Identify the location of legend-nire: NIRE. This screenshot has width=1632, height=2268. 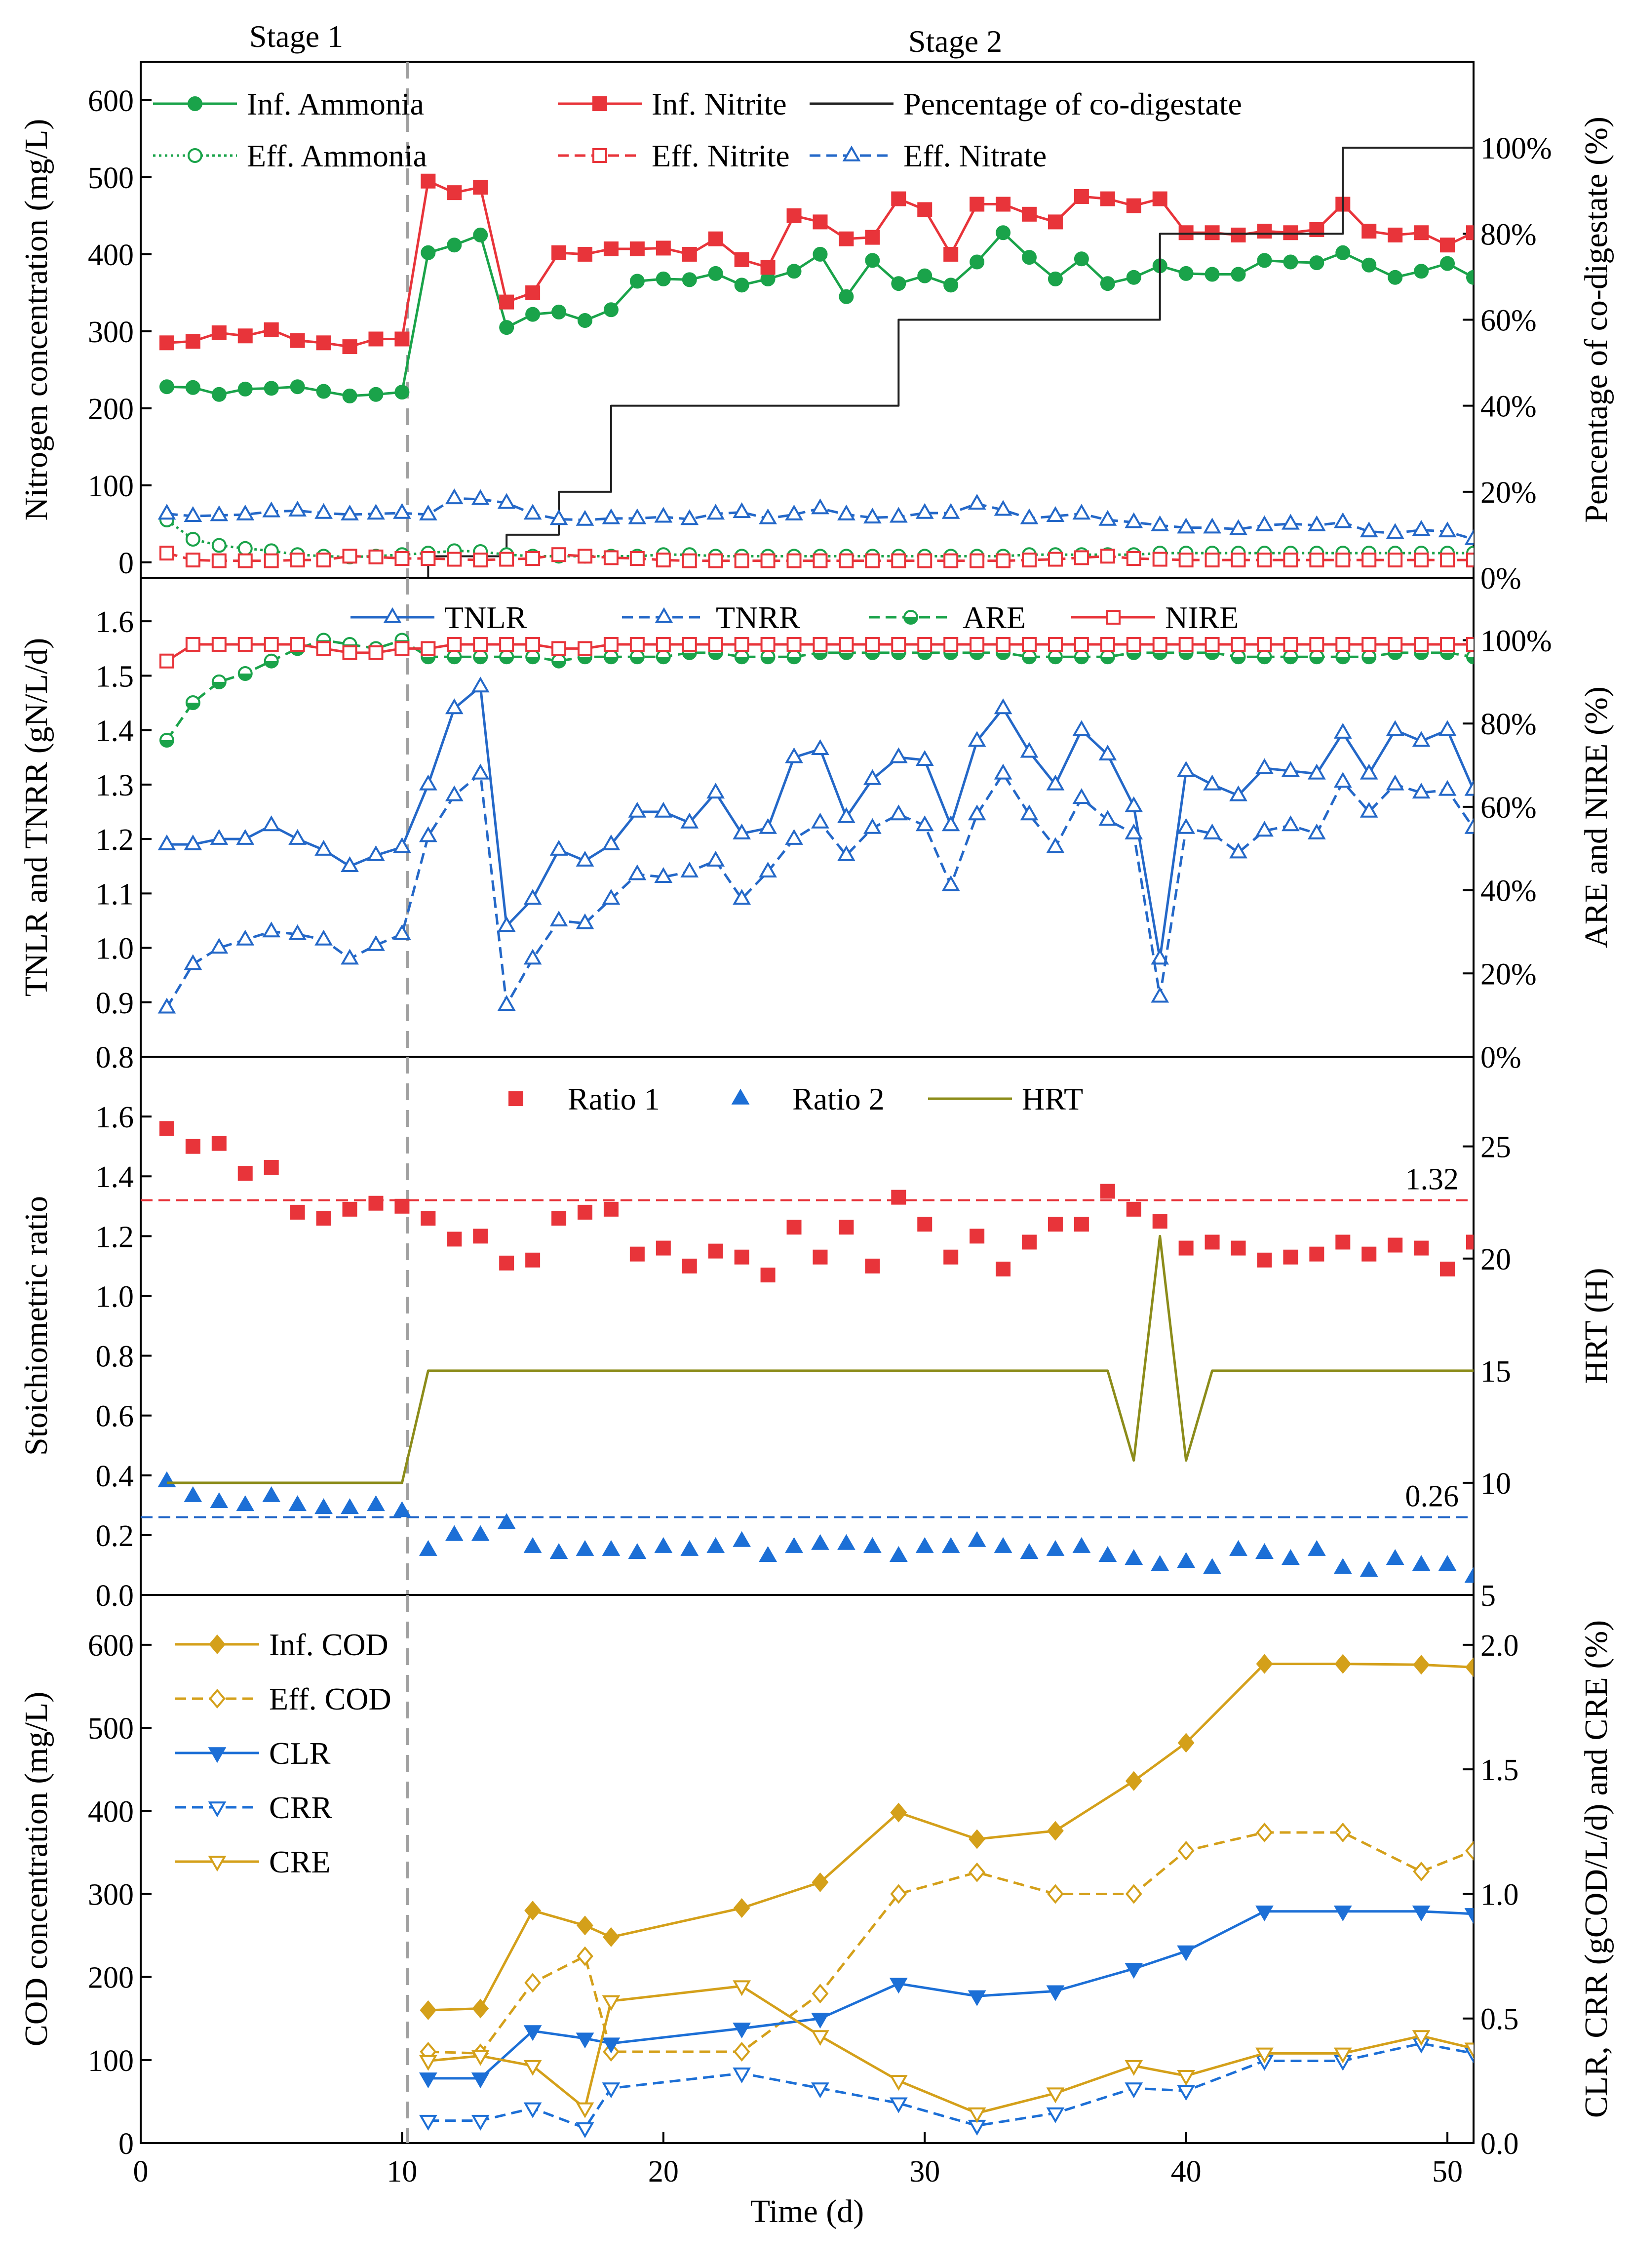
(1155, 618).